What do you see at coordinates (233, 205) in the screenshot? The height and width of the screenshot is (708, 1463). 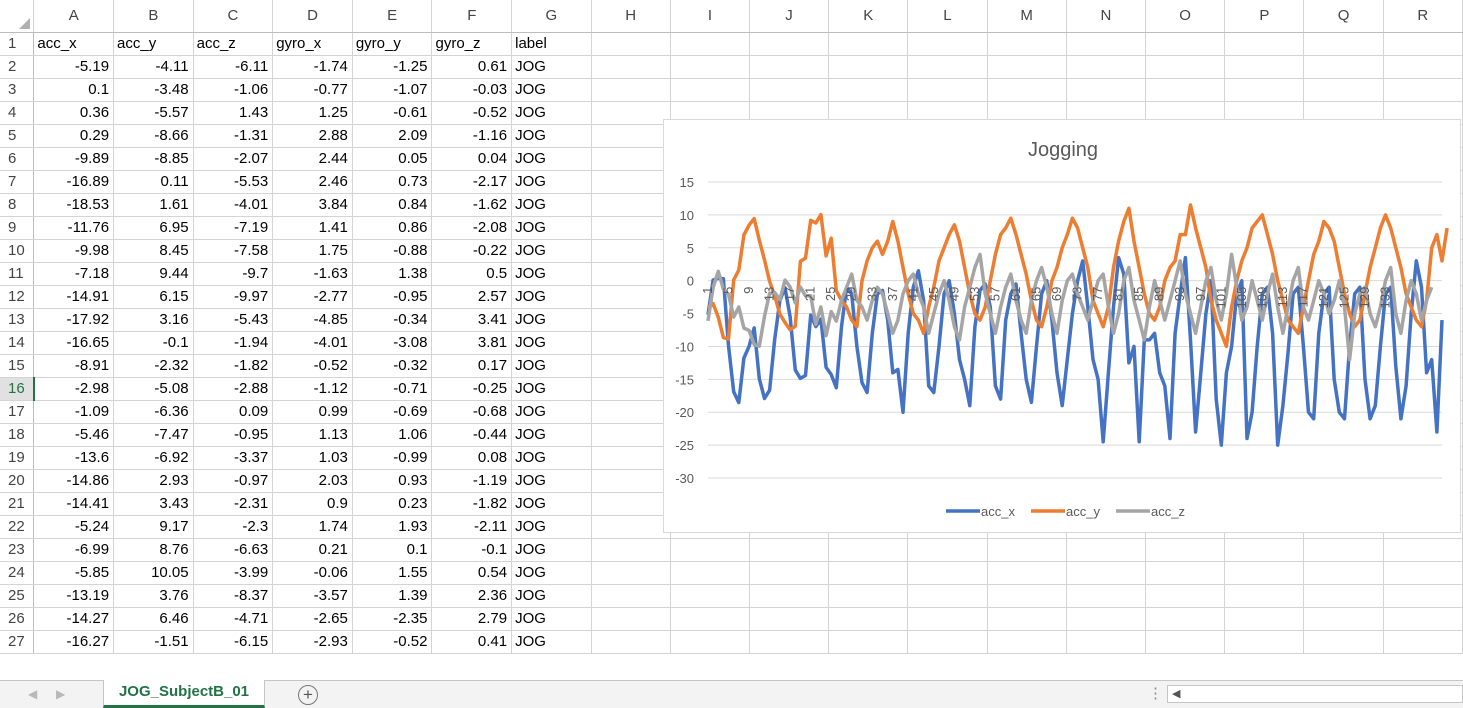 I see `data-cell: -4.01` at bounding box center [233, 205].